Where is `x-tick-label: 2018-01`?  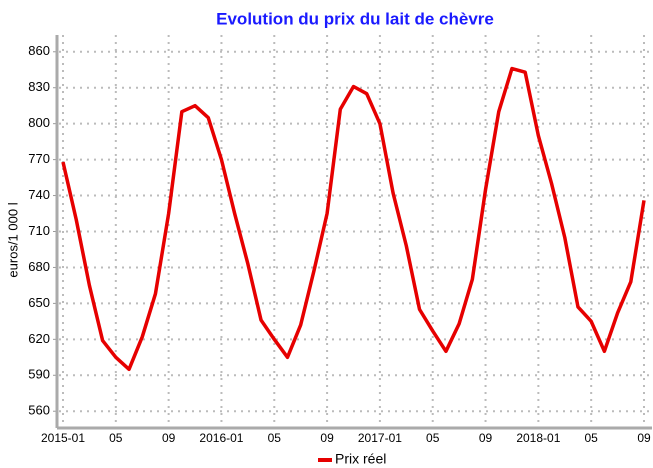 x-tick-label: 2018-01 is located at coordinates (538, 438).